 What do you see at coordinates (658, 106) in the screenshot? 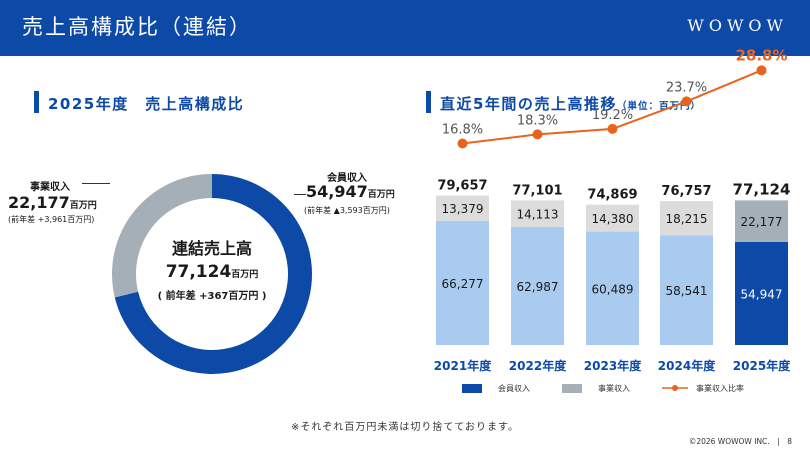
I see `trend-unit-note: （単位：百万円）` at bounding box center [658, 106].